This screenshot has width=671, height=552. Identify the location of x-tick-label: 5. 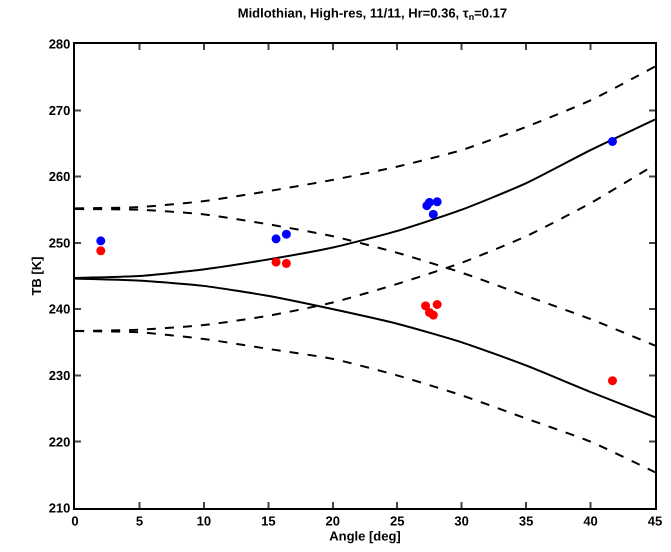
(140, 521).